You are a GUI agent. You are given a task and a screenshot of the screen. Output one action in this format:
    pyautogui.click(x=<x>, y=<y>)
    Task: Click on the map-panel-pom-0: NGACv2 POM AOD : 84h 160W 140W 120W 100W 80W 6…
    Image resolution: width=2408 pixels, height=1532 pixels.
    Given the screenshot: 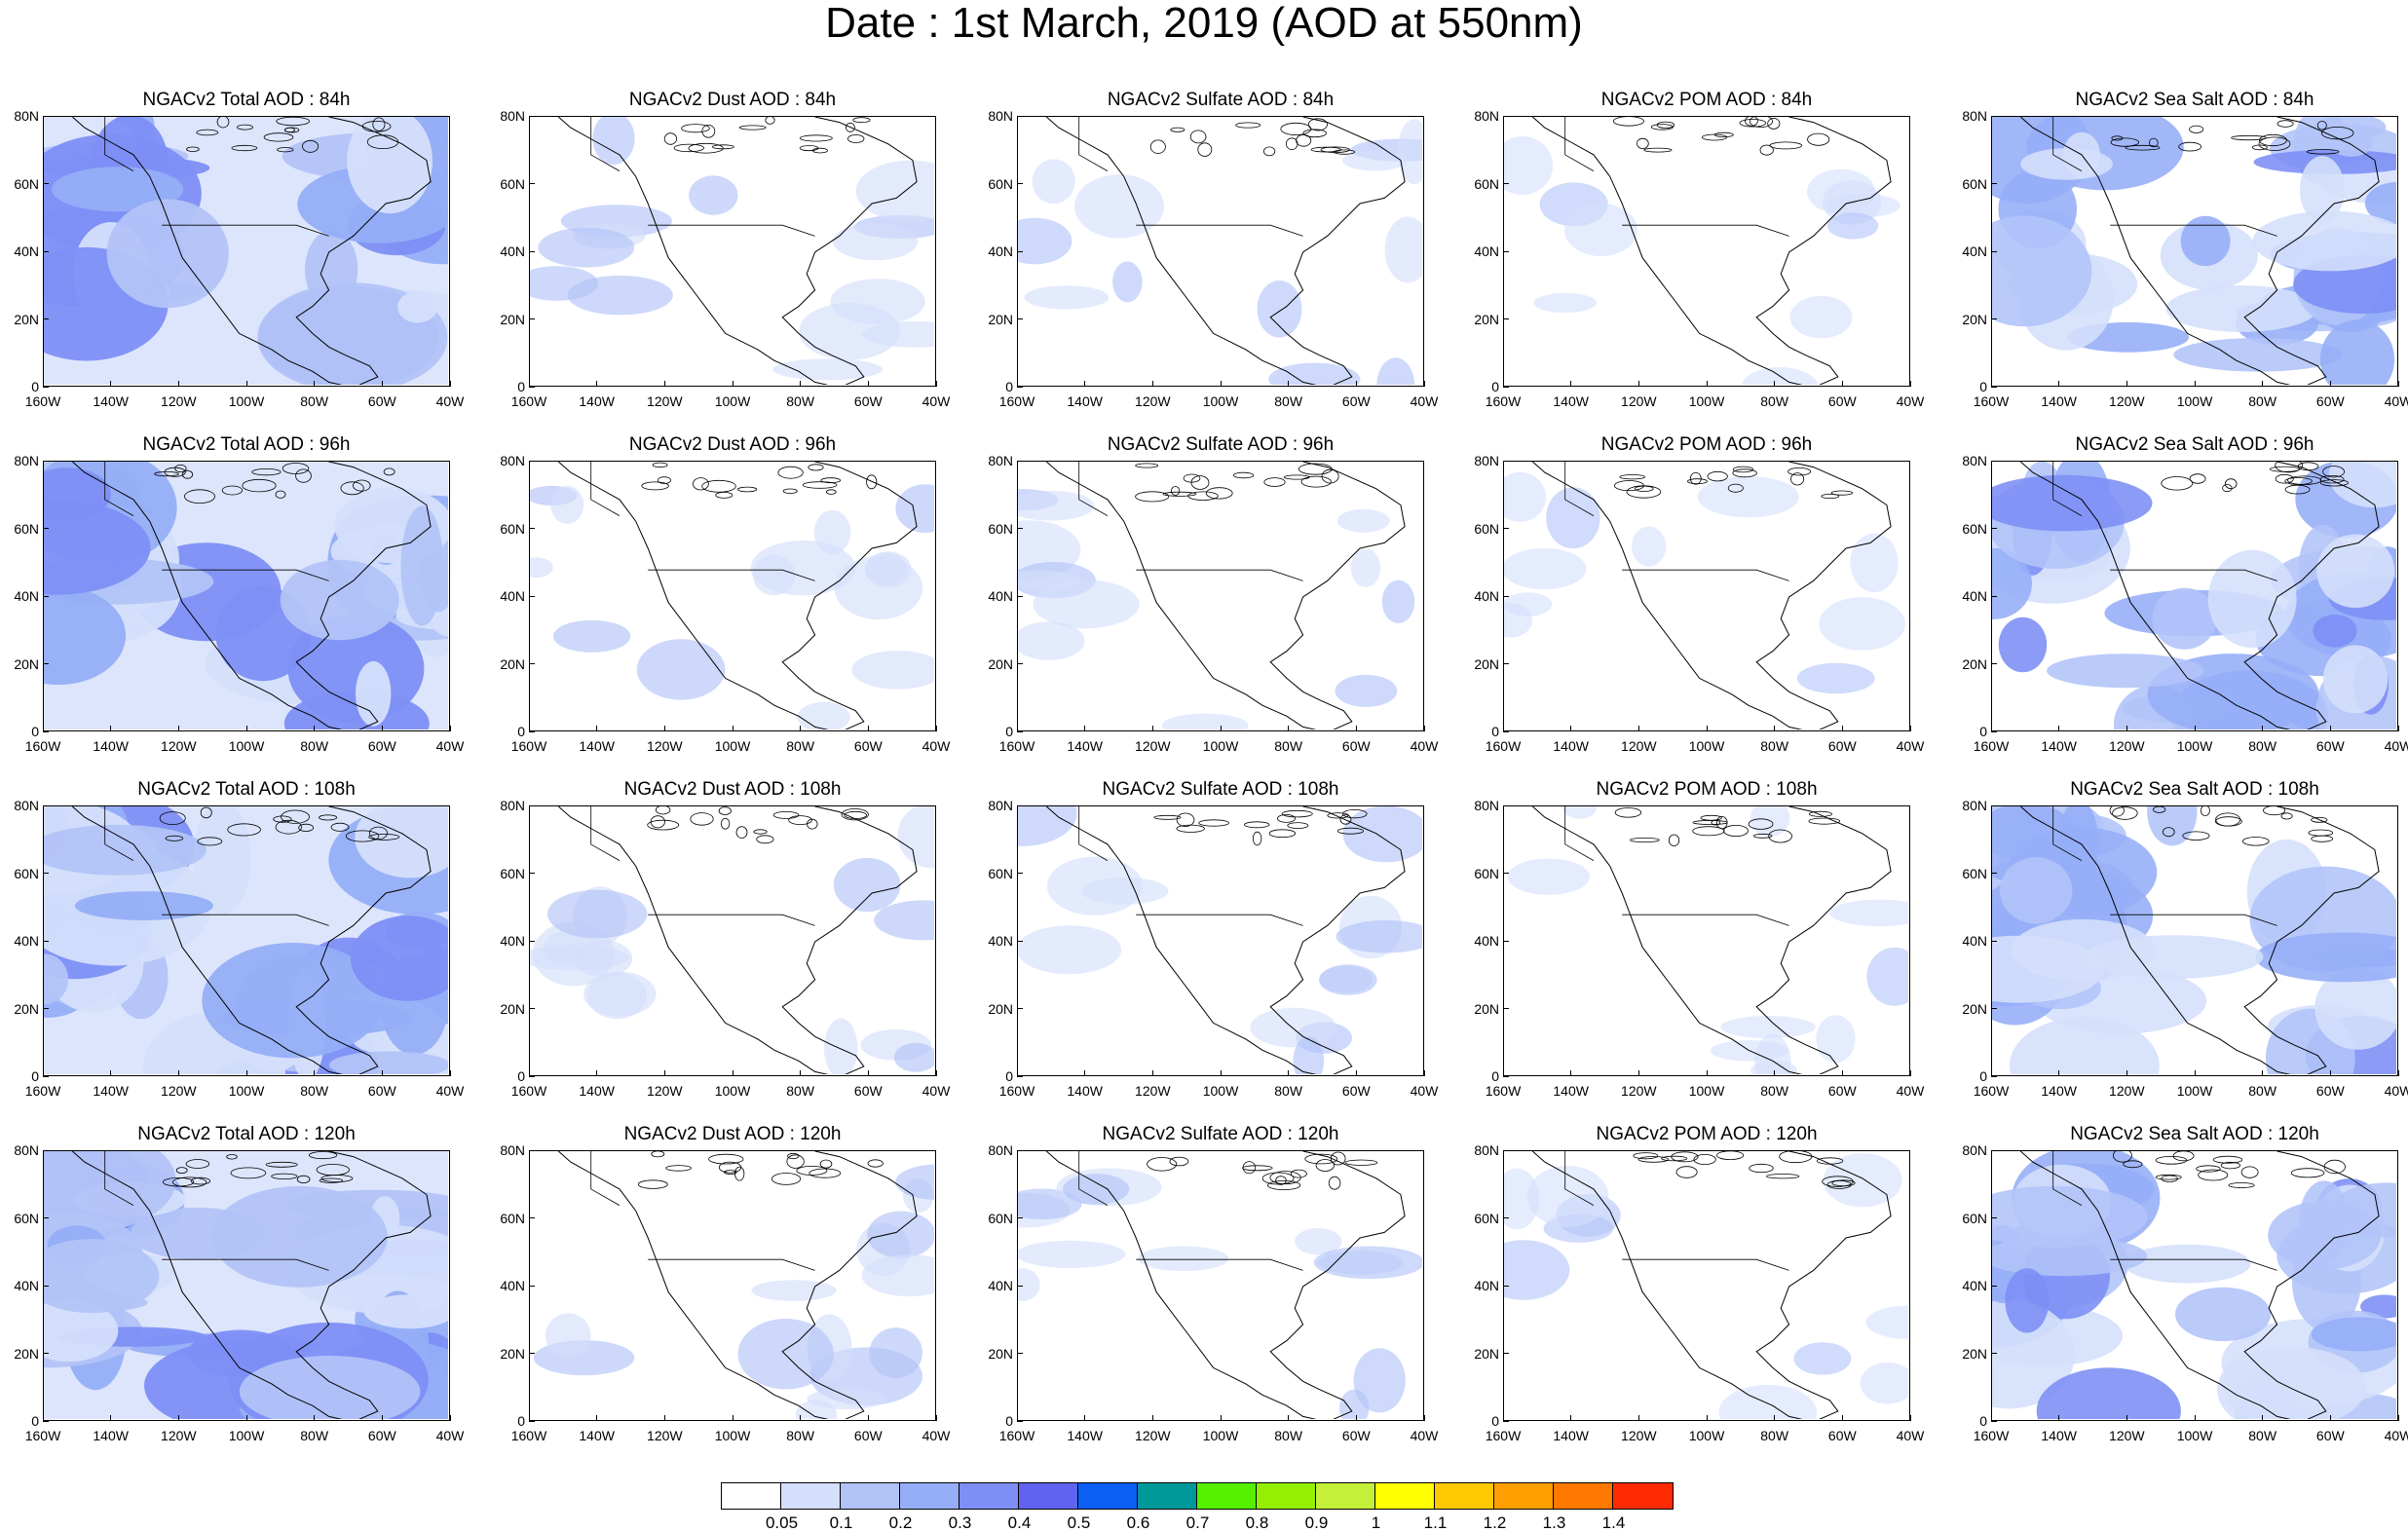 What is the action you would take?
    pyautogui.click(x=1699, y=253)
    